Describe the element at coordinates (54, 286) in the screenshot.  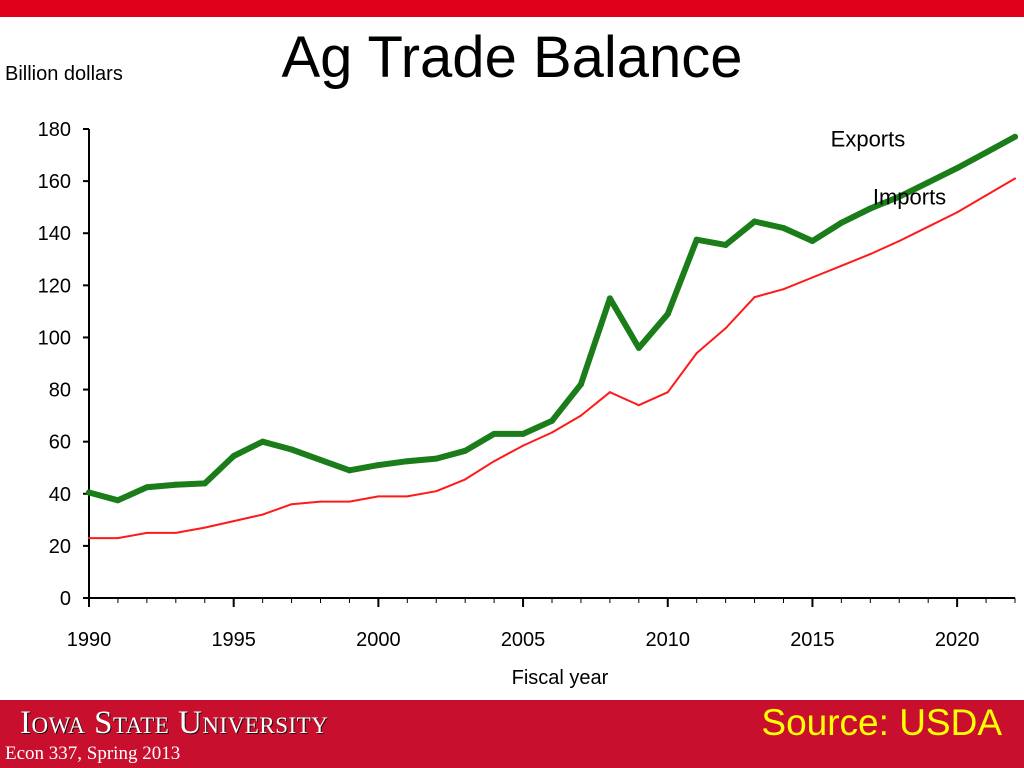
I see `y-tick-label: 120` at that location.